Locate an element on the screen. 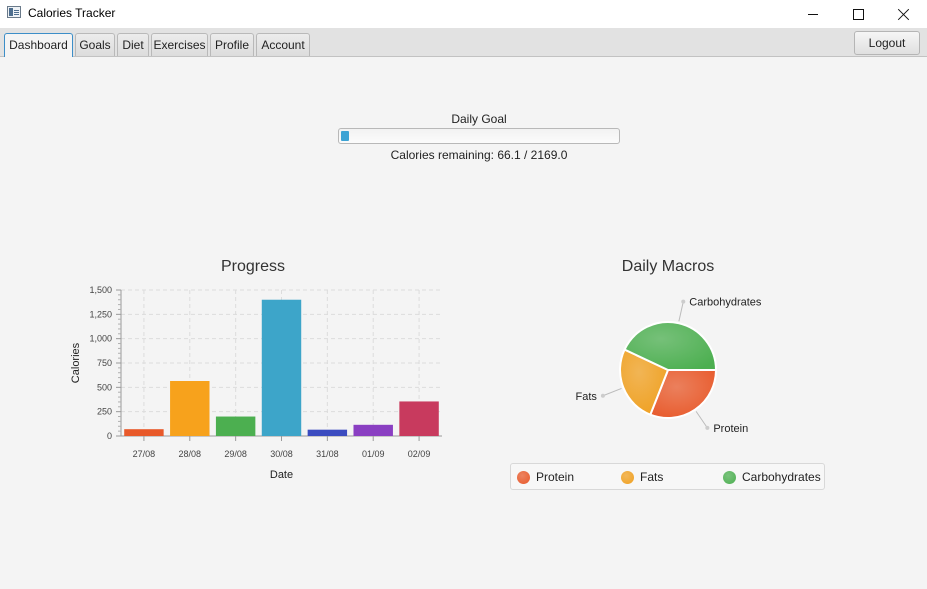 The image size is (927, 589). minimize-button is located at coordinates (813, 14).